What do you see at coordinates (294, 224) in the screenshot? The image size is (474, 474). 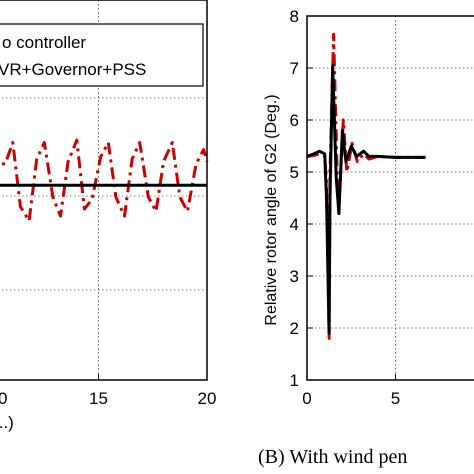 I see `y-tick-label: 4` at bounding box center [294, 224].